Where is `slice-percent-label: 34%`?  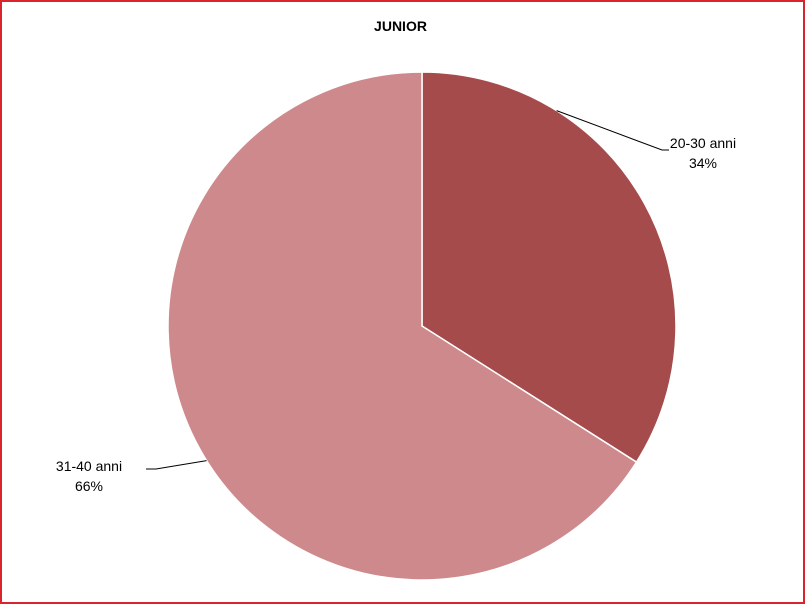
slice-percent-label: 34% is located at coordinates (703, 163).